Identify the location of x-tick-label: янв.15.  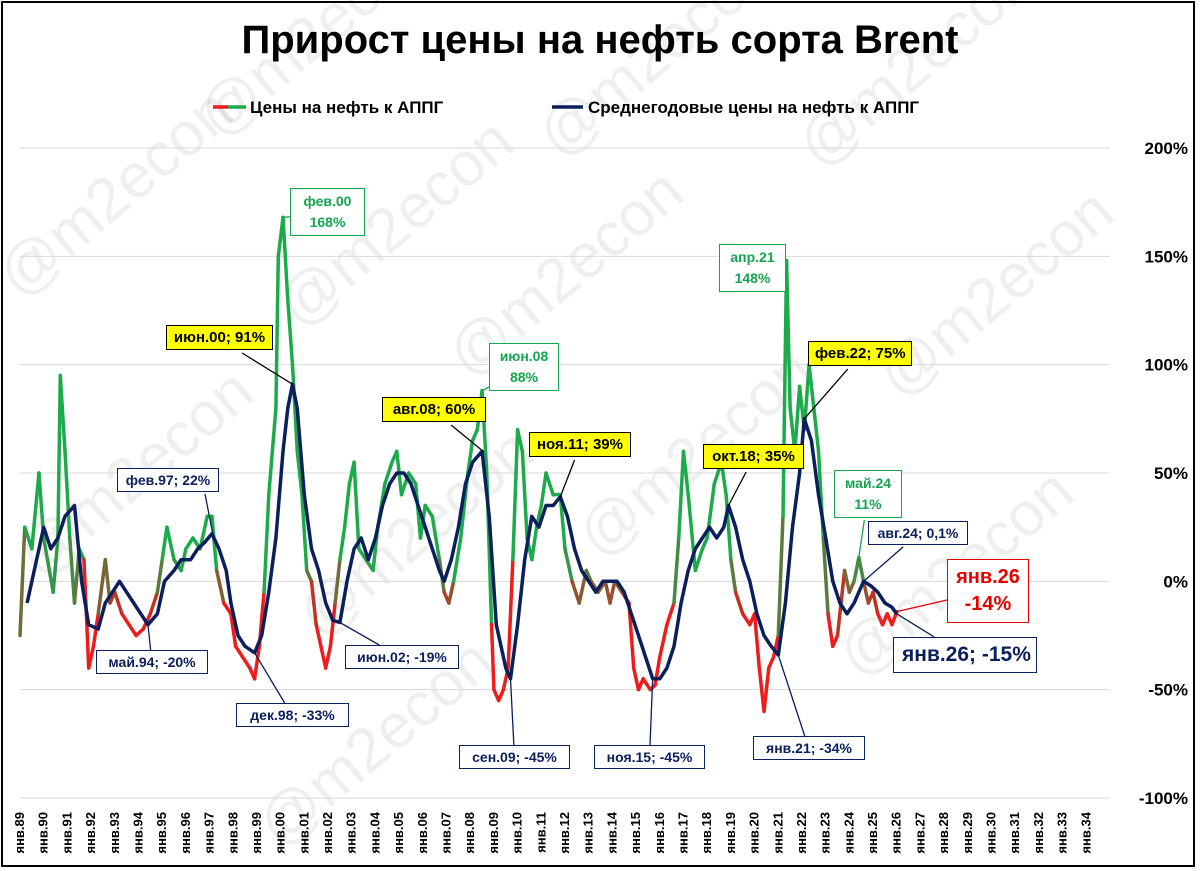
(635, 833).